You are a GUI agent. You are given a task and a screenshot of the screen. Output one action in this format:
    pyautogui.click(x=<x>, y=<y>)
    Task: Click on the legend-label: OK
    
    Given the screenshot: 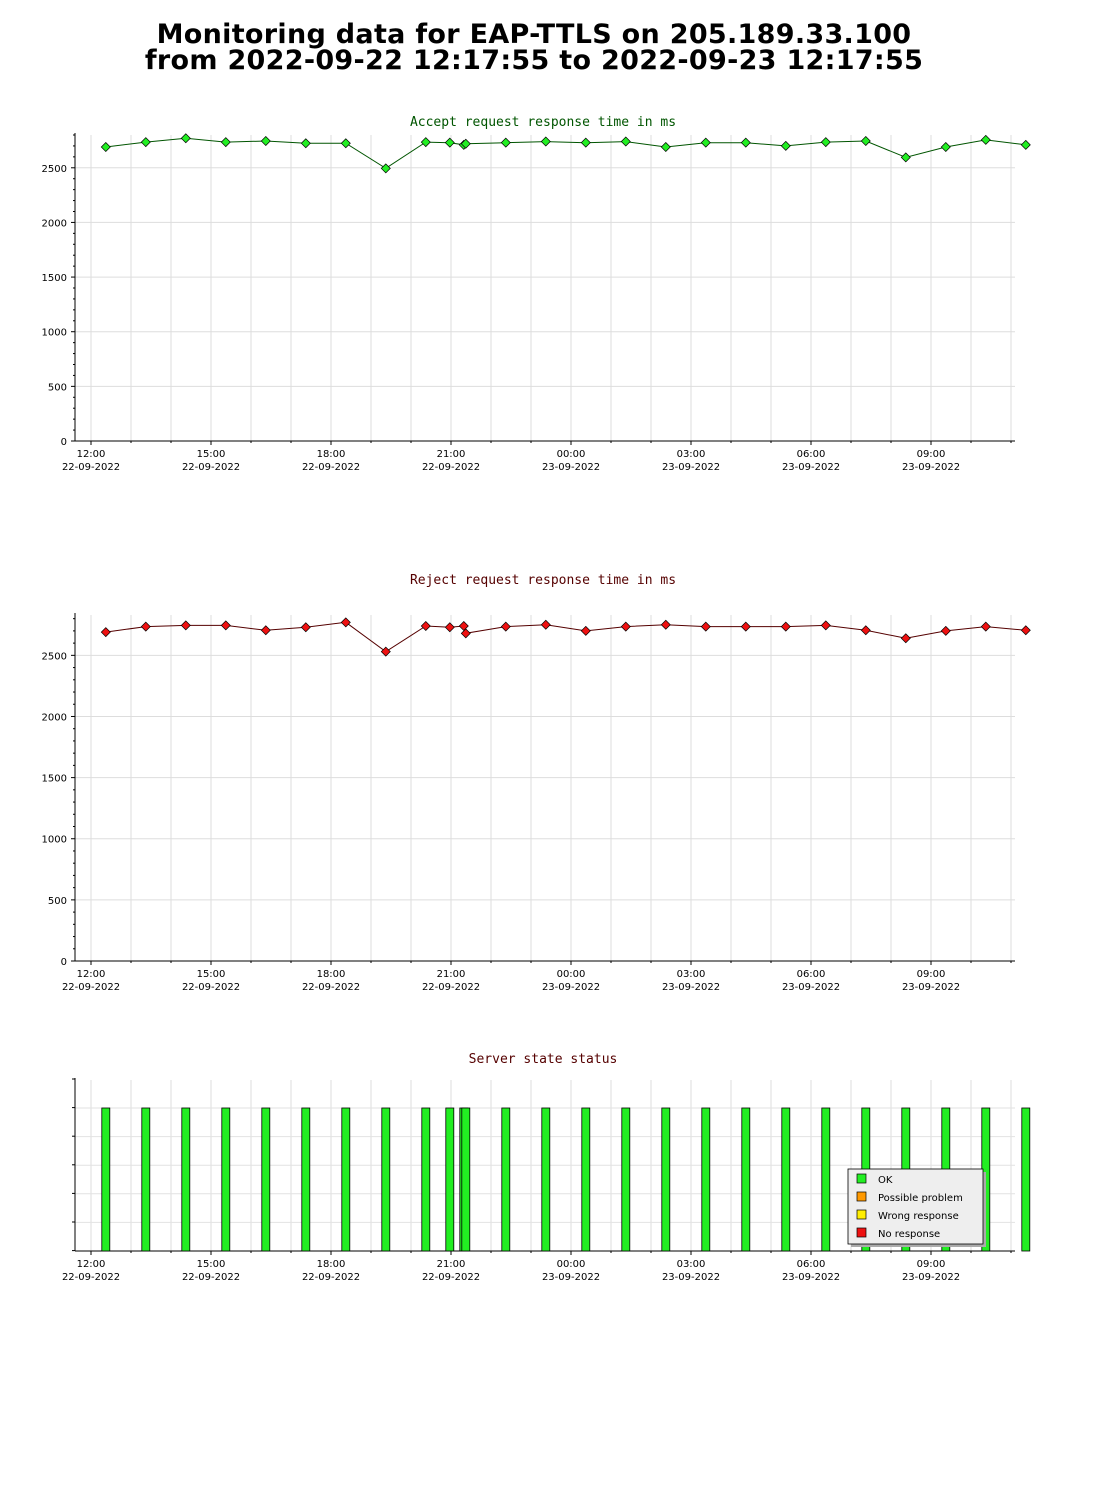 What is the action you would take?
    pyautogui.click(x=885, y=1180)
    